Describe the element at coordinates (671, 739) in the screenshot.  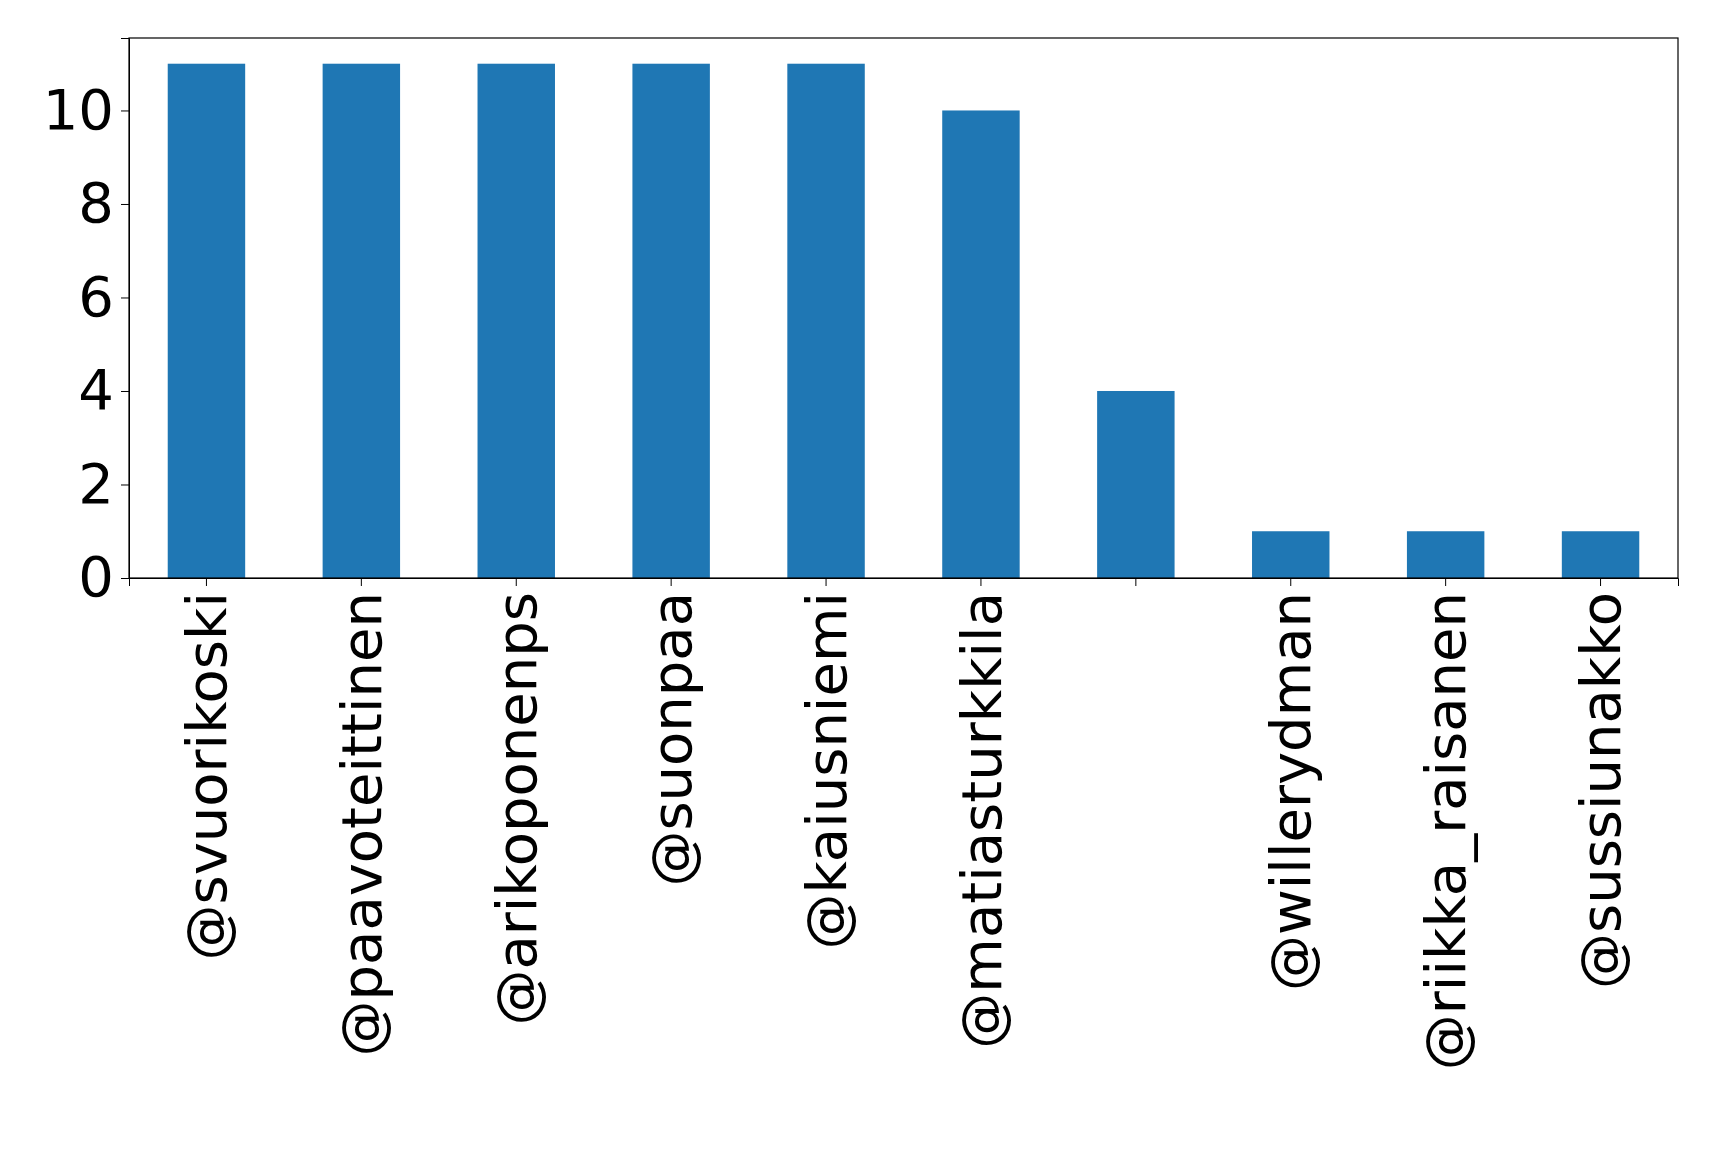
I see `x-tick-label: @suonpaa` at that location.